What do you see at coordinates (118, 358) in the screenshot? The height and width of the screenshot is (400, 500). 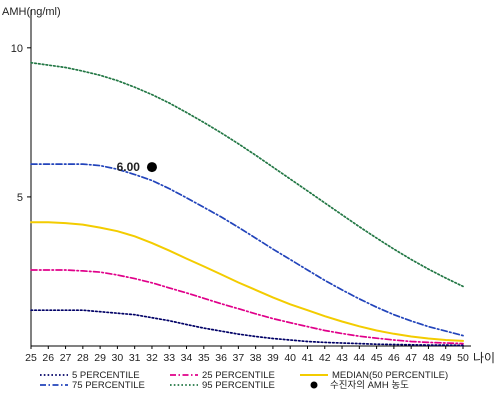 I see `x-tick-label: 30` at bounding box center [118, 358].